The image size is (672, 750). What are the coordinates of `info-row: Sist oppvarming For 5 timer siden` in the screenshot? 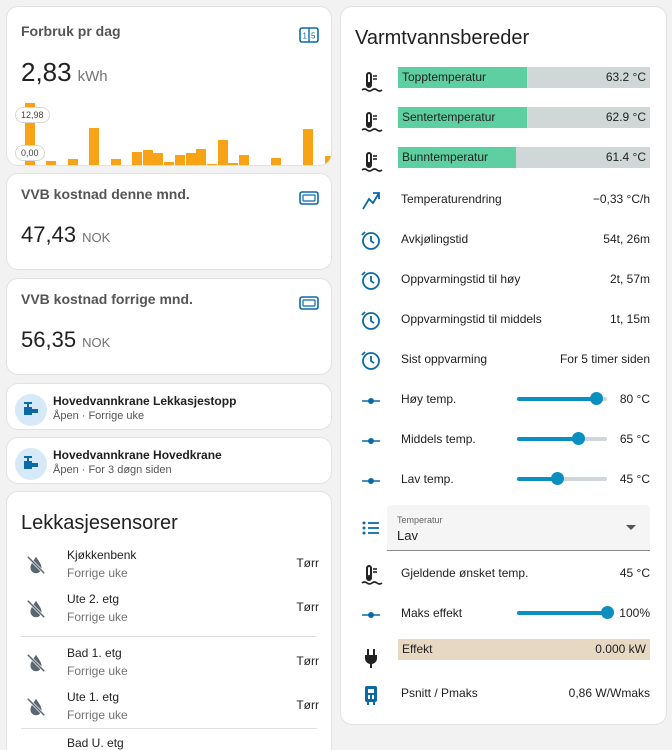 It's located at (503, 360).